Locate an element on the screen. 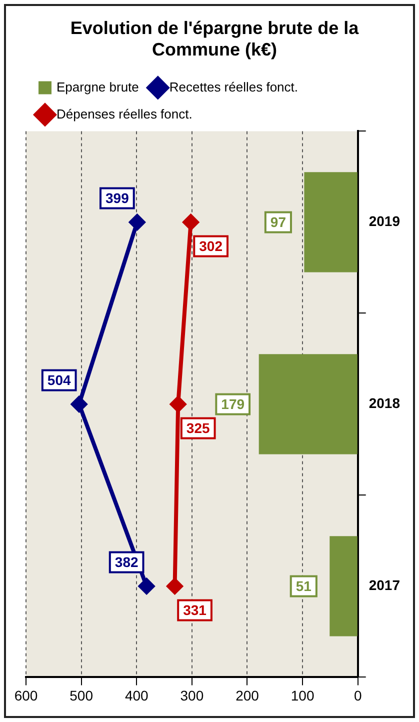  data-label: 325 is located at coordinates (198, 428).